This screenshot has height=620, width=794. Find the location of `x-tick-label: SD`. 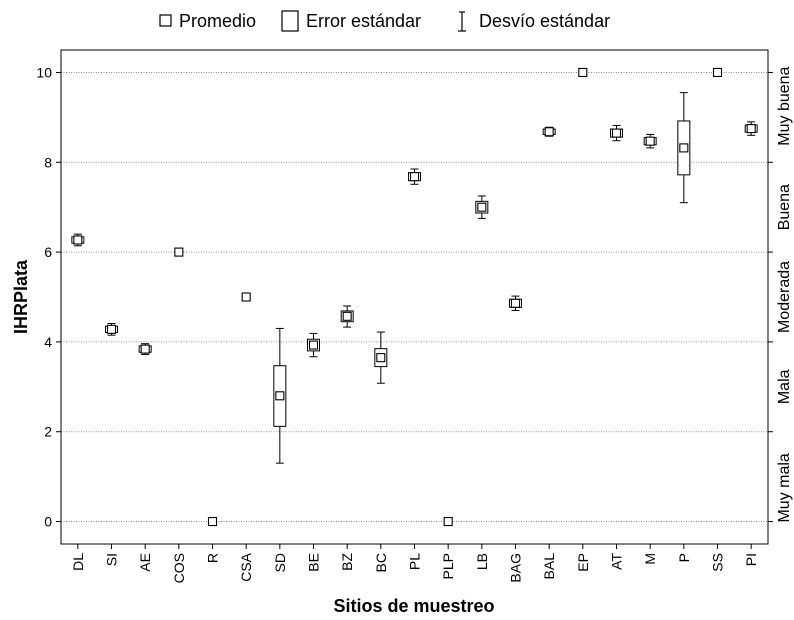

x-tick-label: SD is located at coordinates (280, 562).